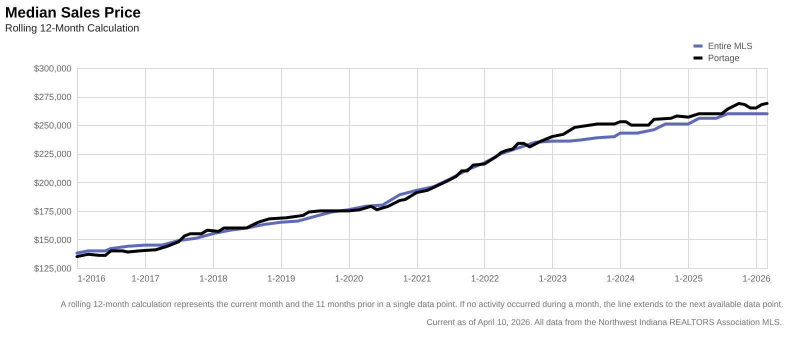 Image resolution: width=808 pixels, height=340 pixels. What do you see at coordinates (422, 304) in the screenshot?
I see `text: A rolling 12-month calculation represents the current month and the 11 months prior in a single data point. If no activity occurred during a month, the line extends to the next available data point.` at bounding box center [422, 304].